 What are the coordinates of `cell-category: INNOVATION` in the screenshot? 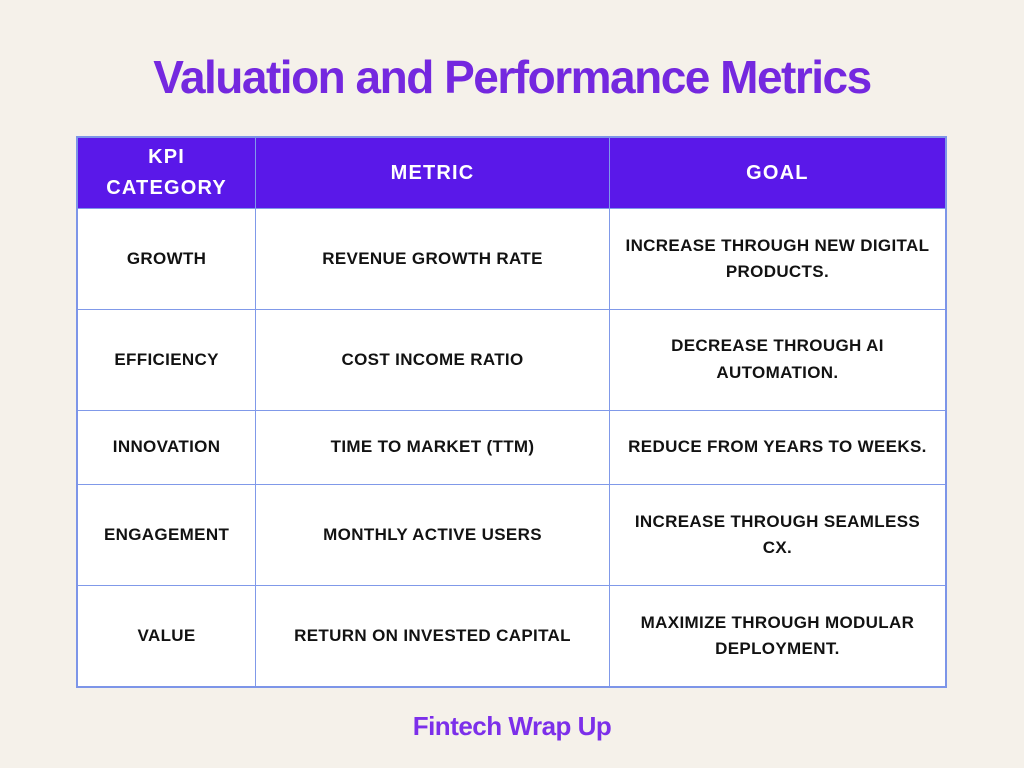 It's located at (167, 448).